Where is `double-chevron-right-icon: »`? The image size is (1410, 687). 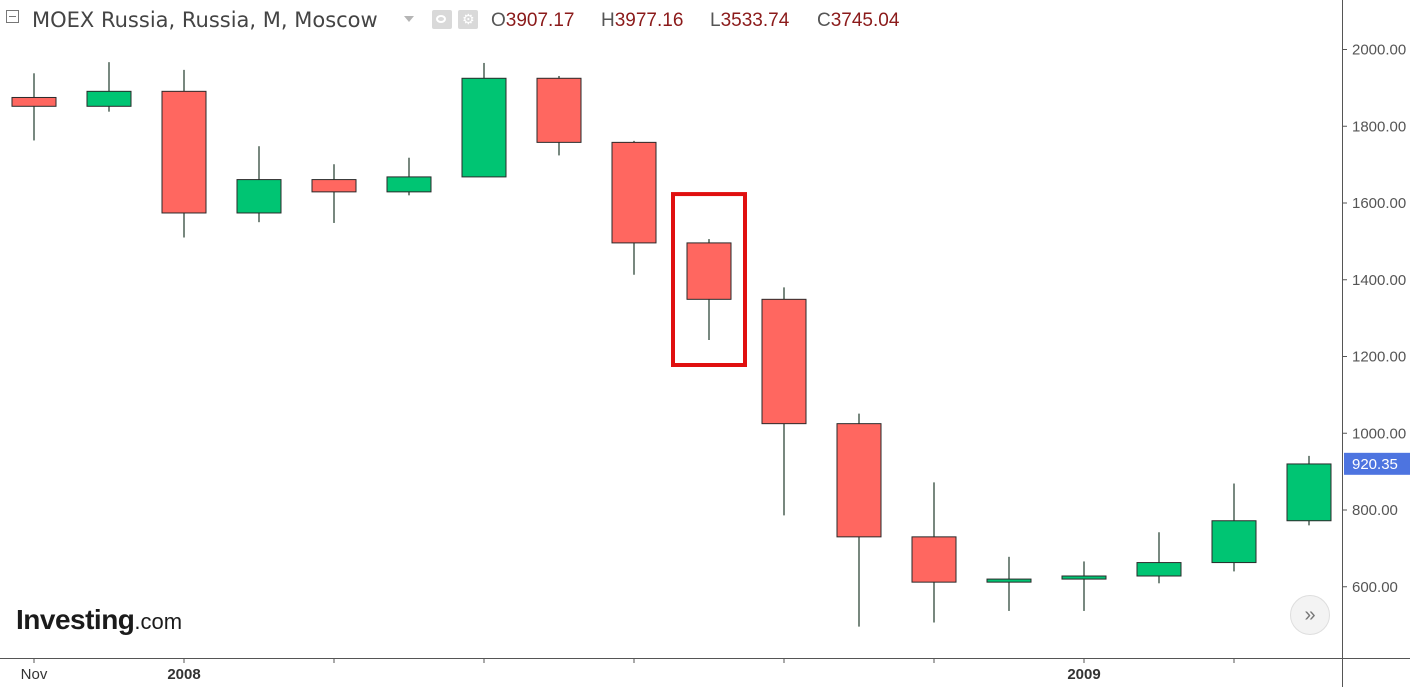 double-chevron-right-icon: » is located at coordinates (1310, 614).